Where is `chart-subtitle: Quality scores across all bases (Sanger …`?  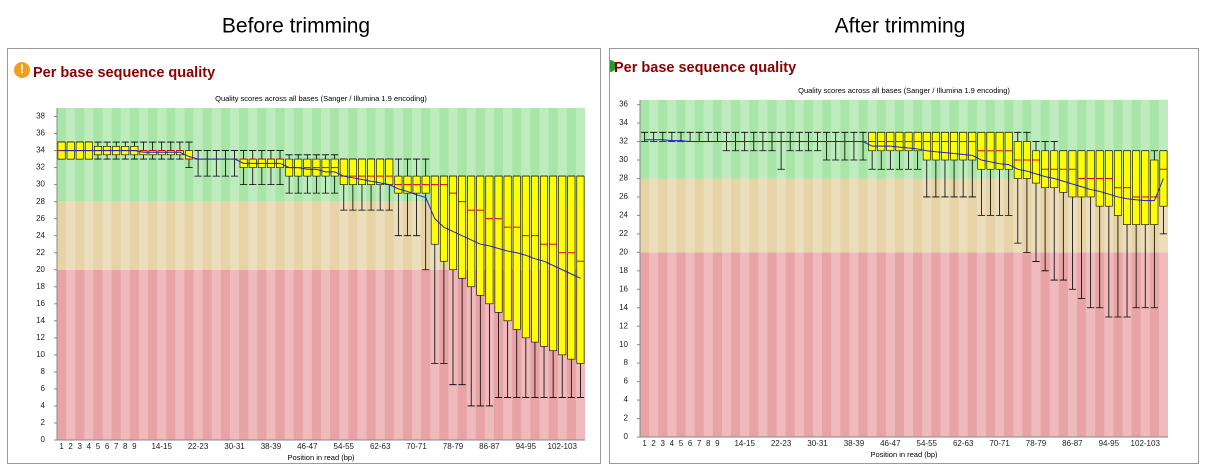
chart-subtitle: Quality scores across all bases (Sanger … is located at coordinates (321, 98).